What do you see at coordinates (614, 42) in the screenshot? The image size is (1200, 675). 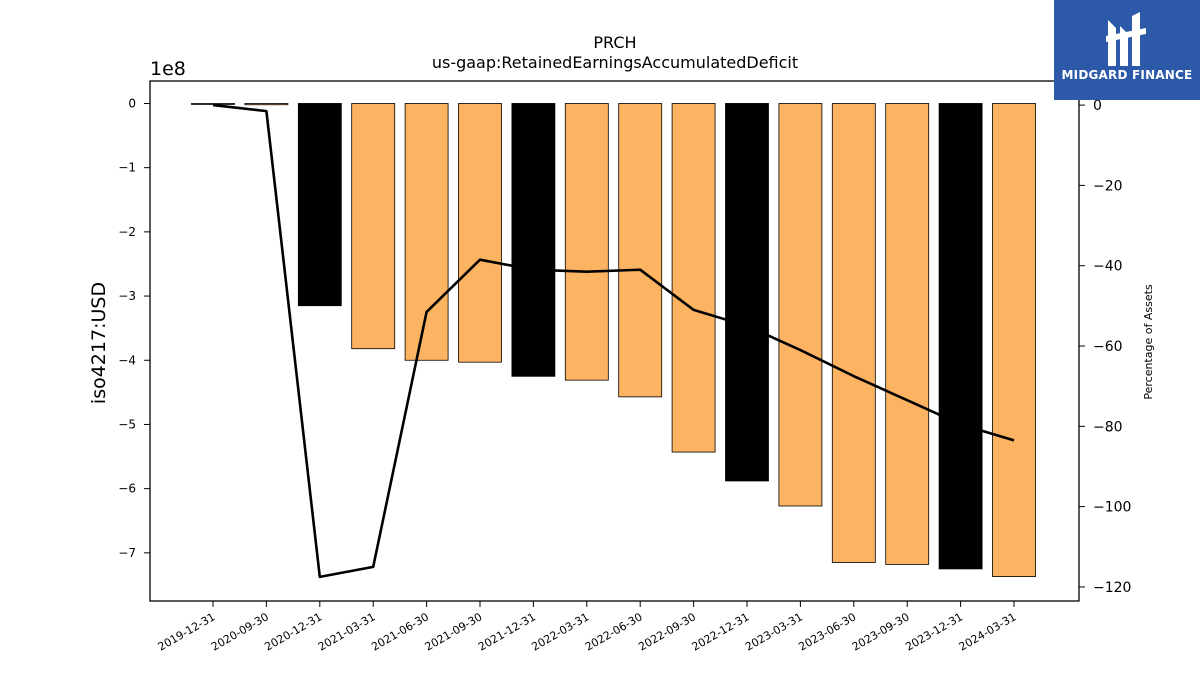 I see `chart-title: PRCH` at bounding box center [614, 42].